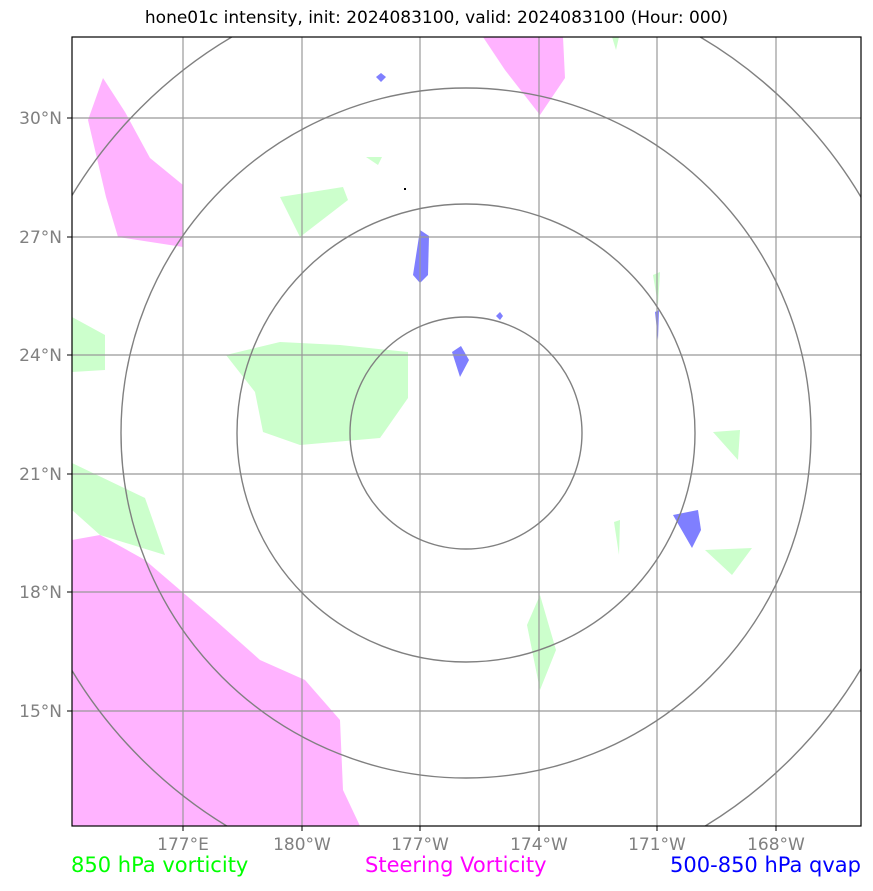 This screenshot has width=873, height=891. Describe the element at coordinates (40, 356) in the screenshot. I see `lat-label-24n: 24°N` at that location.